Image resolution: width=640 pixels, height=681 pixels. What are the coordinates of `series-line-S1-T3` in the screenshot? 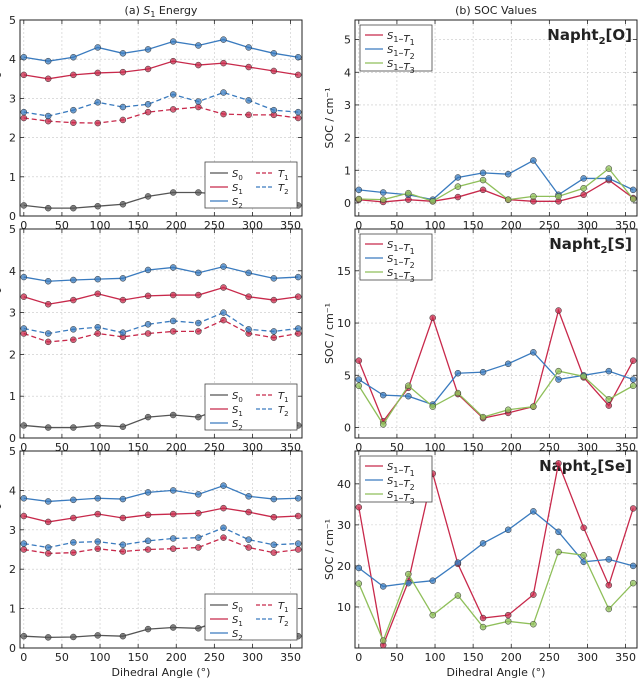 It's located at (496, 398).